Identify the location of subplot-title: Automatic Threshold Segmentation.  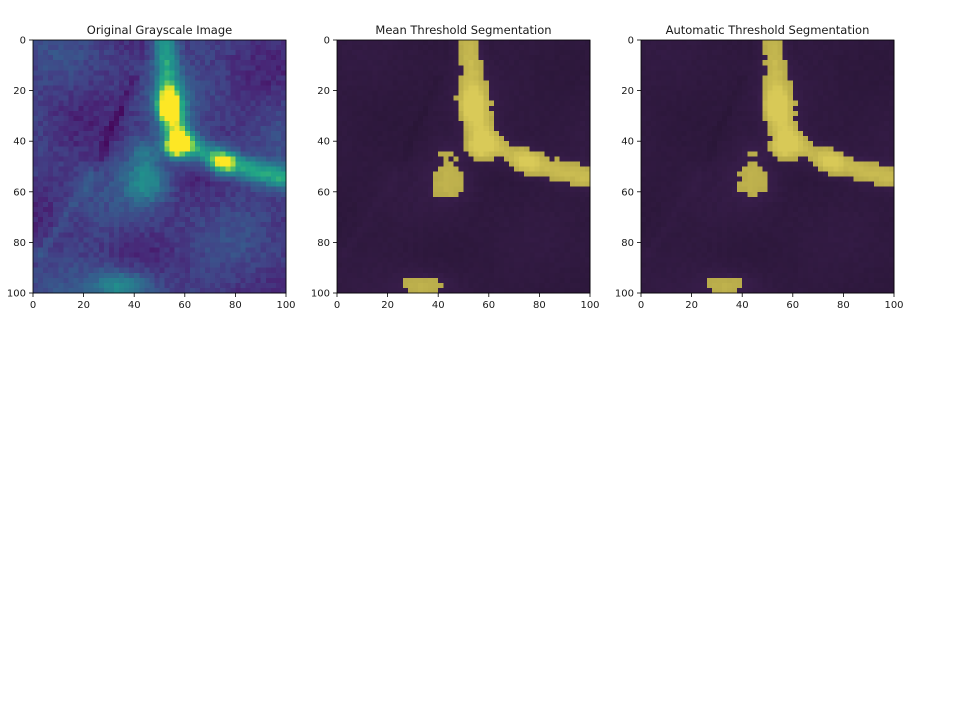
(768, 30).